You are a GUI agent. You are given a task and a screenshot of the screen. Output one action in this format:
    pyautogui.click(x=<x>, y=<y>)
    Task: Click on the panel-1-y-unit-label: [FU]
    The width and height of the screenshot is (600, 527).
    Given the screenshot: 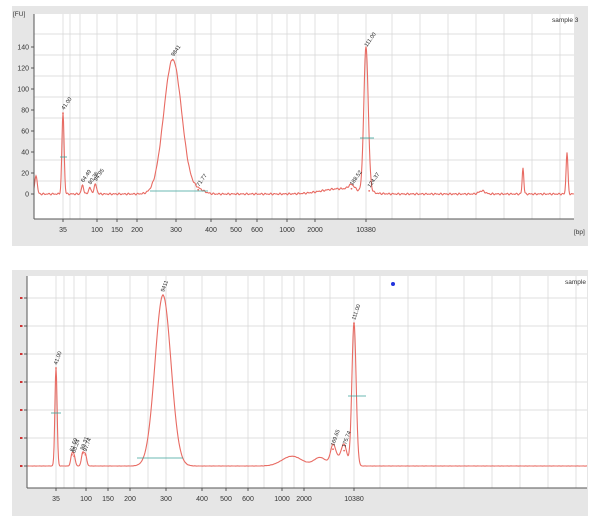 What is the action you would take?
    pyautogui.click(x=19, y=14)
    